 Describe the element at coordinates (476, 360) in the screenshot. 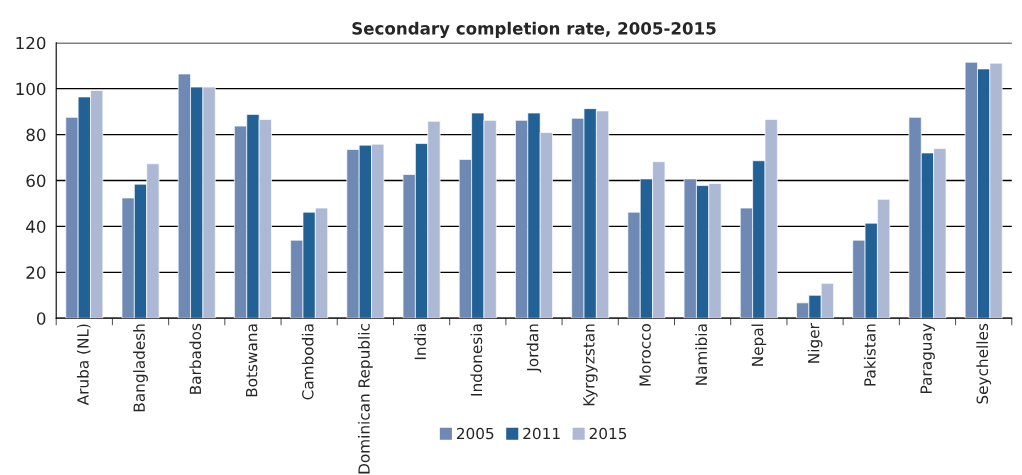

I see `x-tick-label: Indonesia` at that location.